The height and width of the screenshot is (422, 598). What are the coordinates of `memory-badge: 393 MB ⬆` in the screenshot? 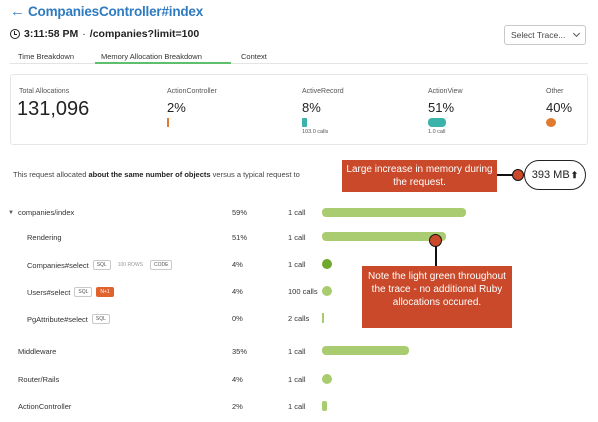 It's located at (555, 175).